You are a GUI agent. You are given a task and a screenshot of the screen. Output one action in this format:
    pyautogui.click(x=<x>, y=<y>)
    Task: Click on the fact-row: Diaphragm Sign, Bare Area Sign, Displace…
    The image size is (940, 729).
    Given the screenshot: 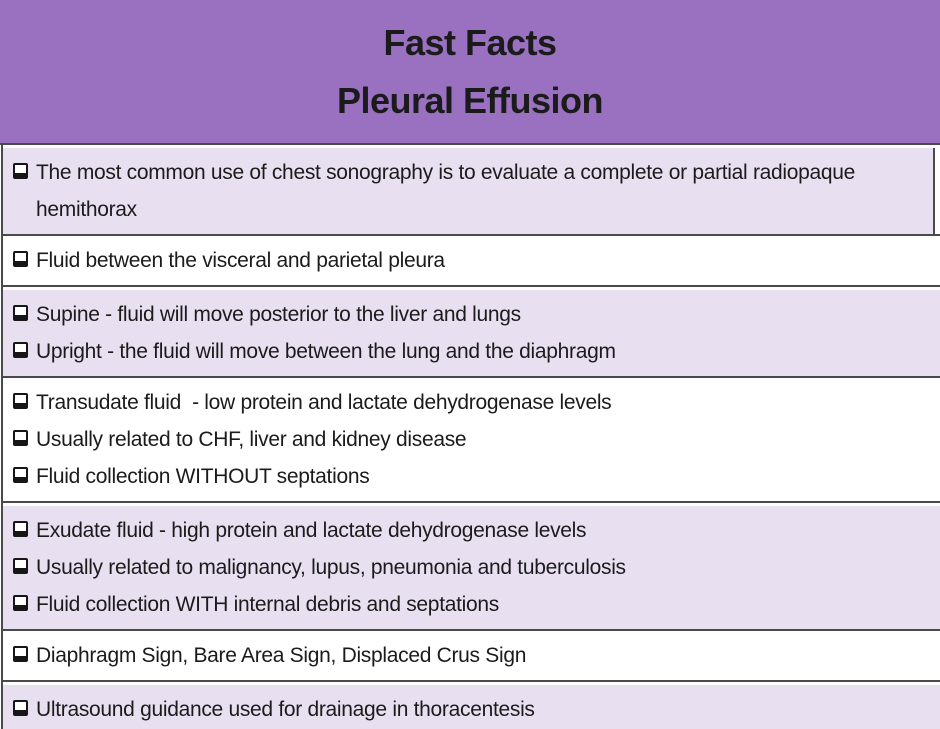 What is the action you would take?
    pyautogui.click(x=471, y=656)
    